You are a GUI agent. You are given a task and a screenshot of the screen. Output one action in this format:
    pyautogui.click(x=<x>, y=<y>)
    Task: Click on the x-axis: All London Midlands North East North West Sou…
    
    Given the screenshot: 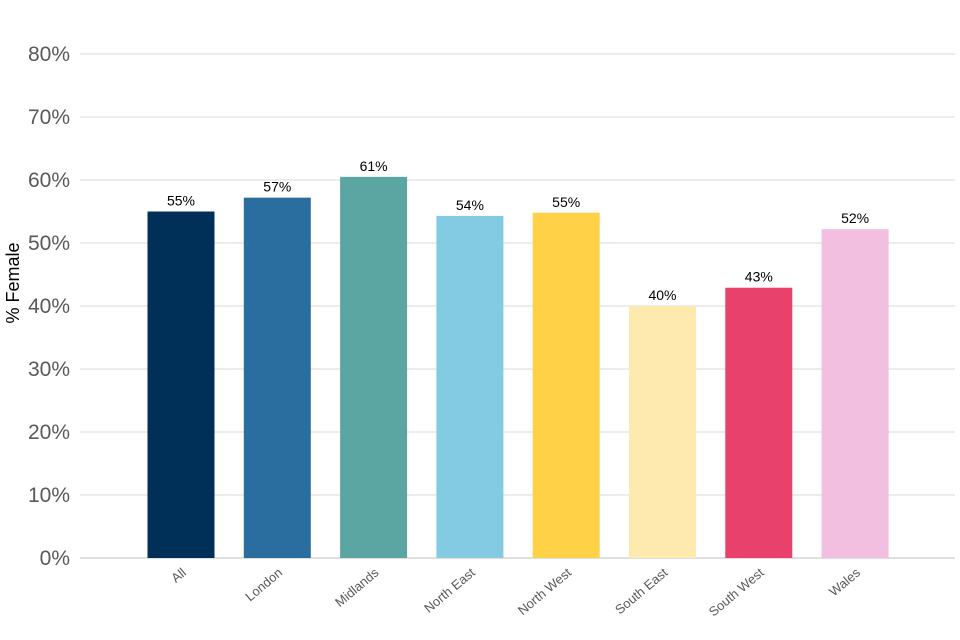 What is the action you would take?
    pyautogui.click(x=515, y=591)
    